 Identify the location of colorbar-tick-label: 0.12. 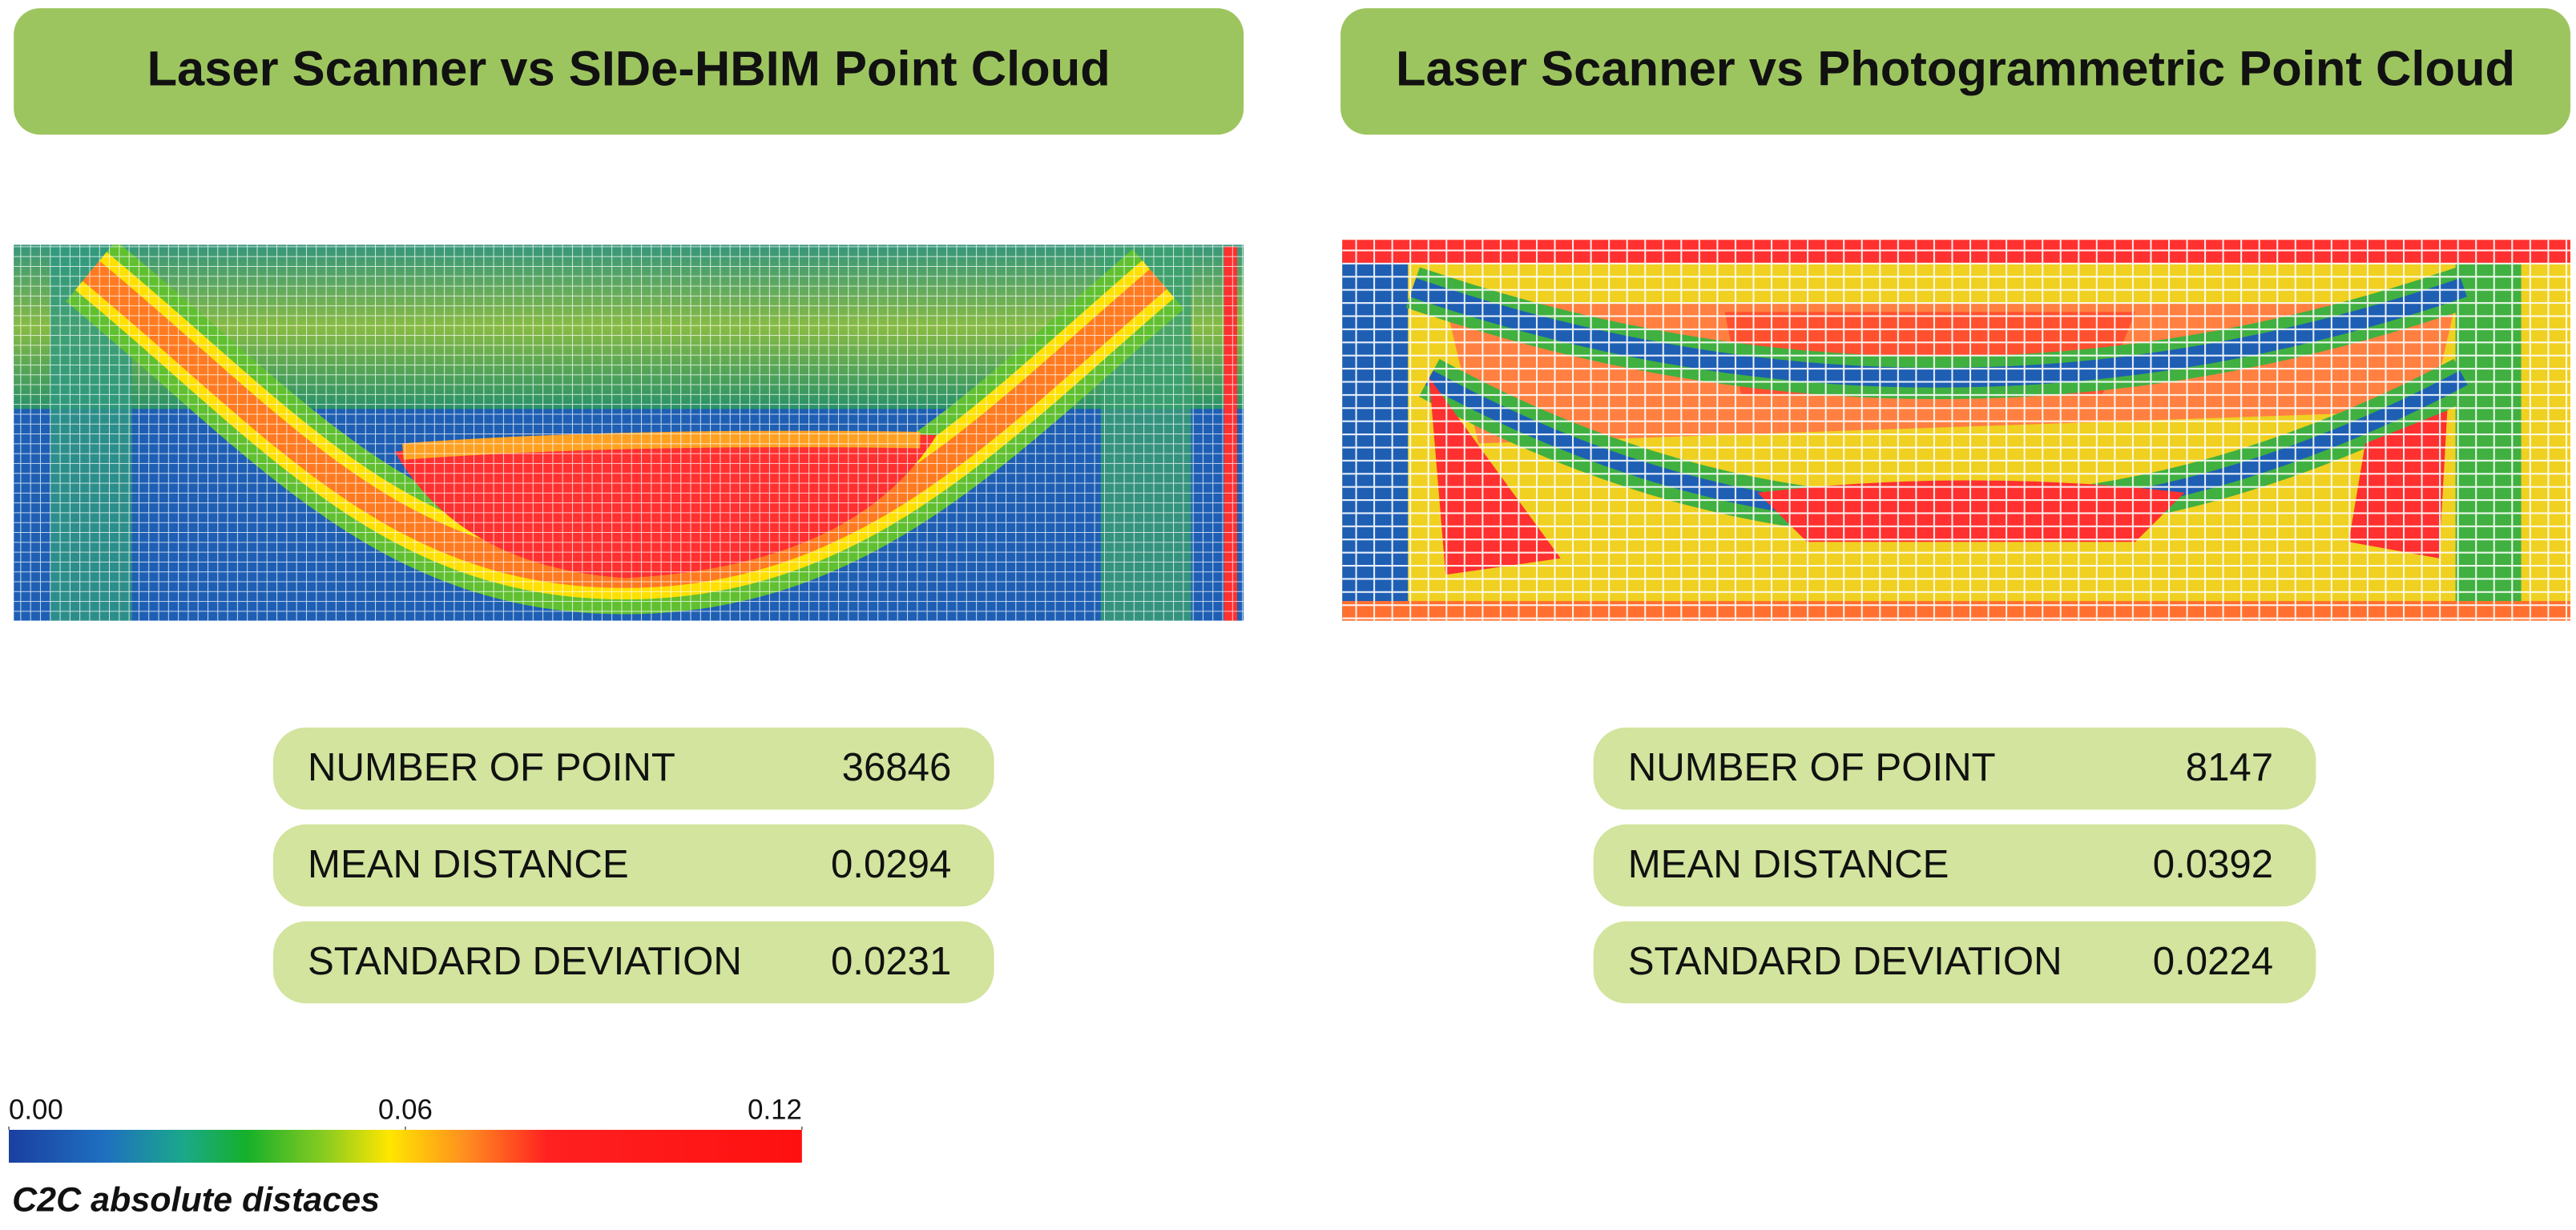
(775, 1111).